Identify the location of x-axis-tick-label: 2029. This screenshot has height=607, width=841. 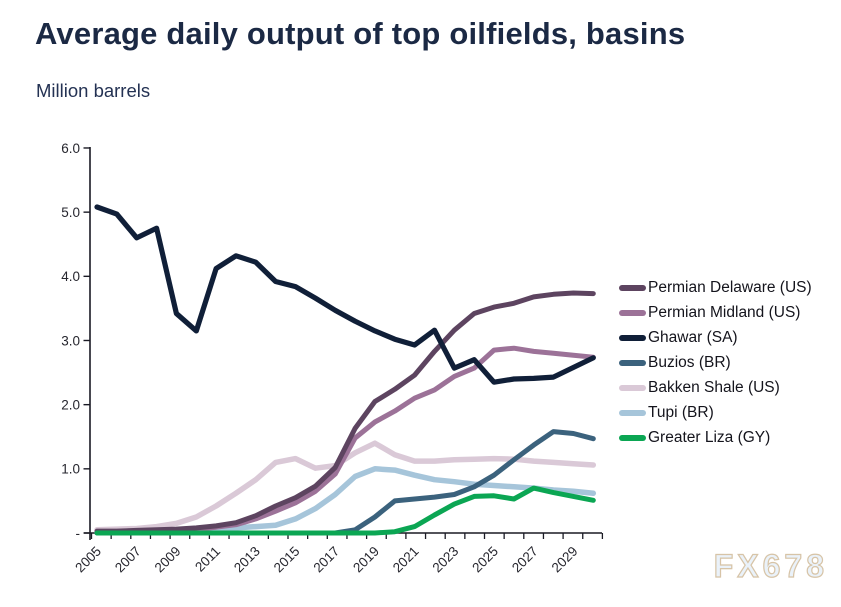
(565, 560).